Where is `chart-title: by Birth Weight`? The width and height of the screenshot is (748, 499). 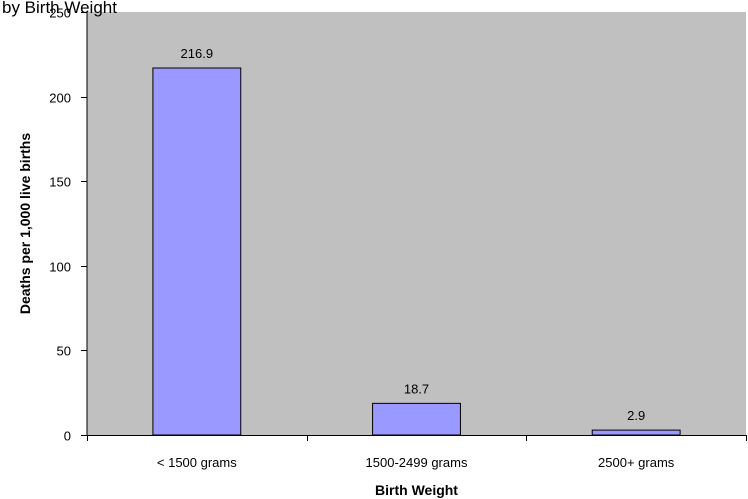
chart-title: by Birth Weight is located at coordinates (59, 8).